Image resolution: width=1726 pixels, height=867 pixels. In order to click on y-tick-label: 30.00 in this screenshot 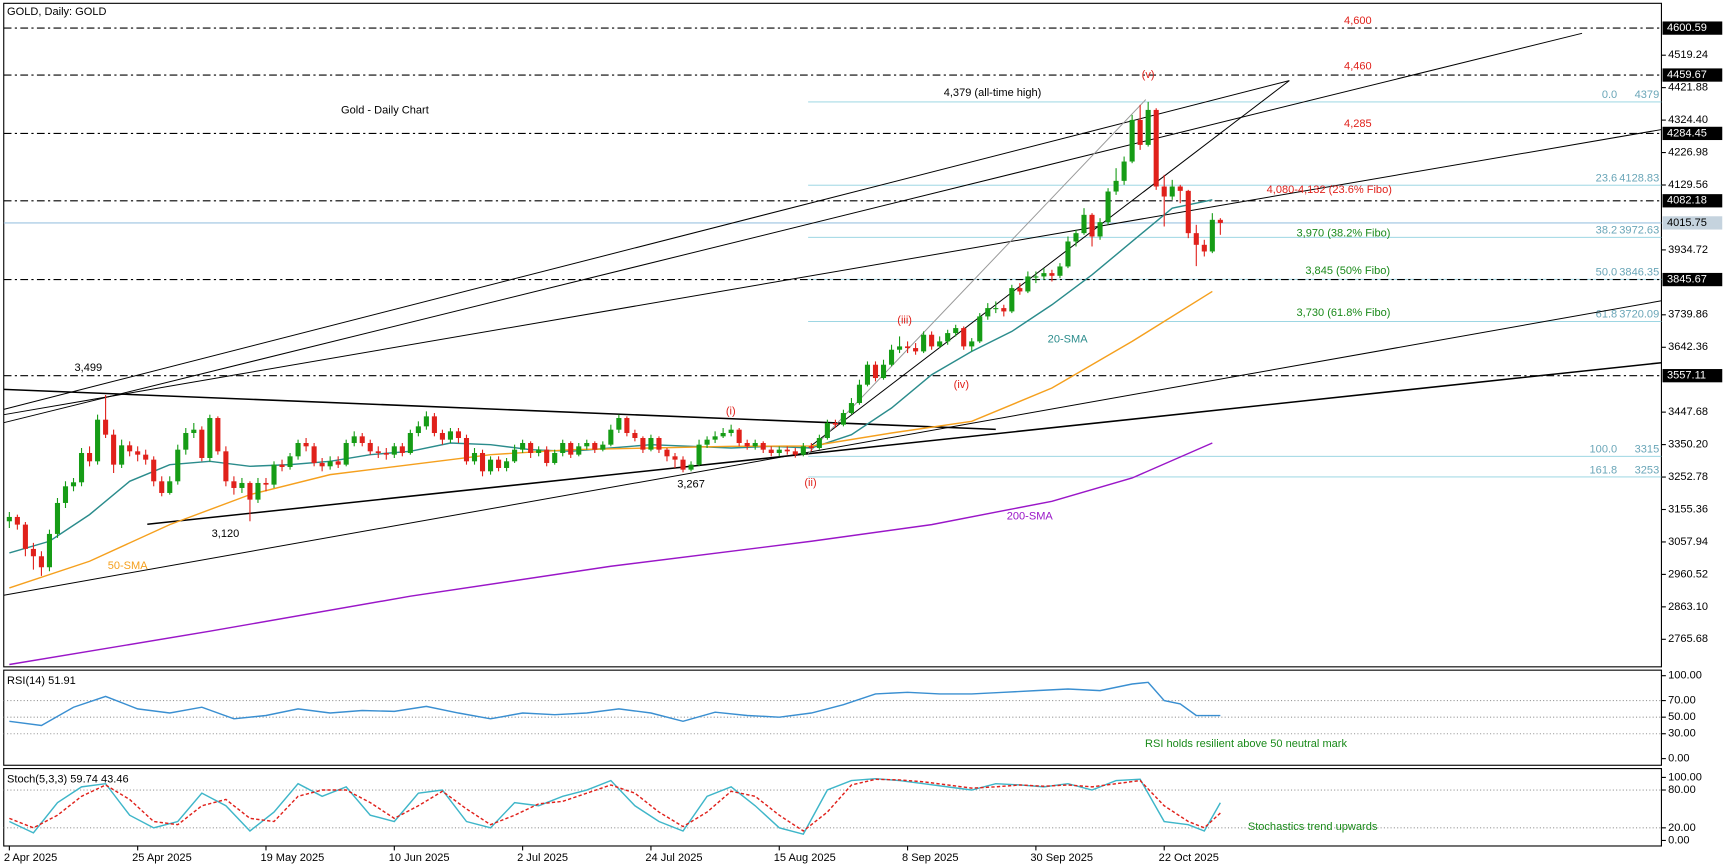, I will do `click(1682, 734)`.